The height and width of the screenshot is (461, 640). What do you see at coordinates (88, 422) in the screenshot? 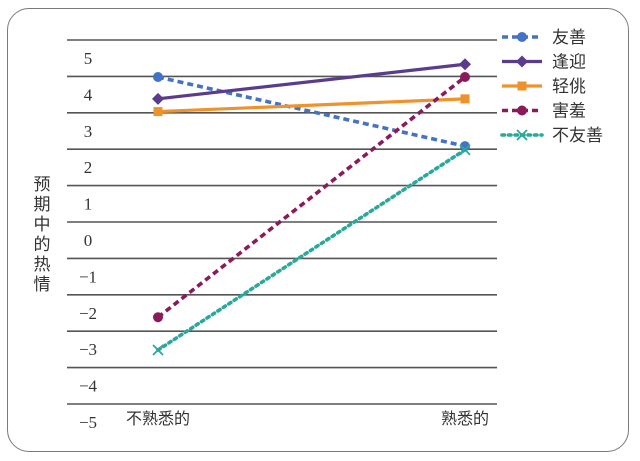
I see `y-tick-label: −5` at bounding box center [88, 422].